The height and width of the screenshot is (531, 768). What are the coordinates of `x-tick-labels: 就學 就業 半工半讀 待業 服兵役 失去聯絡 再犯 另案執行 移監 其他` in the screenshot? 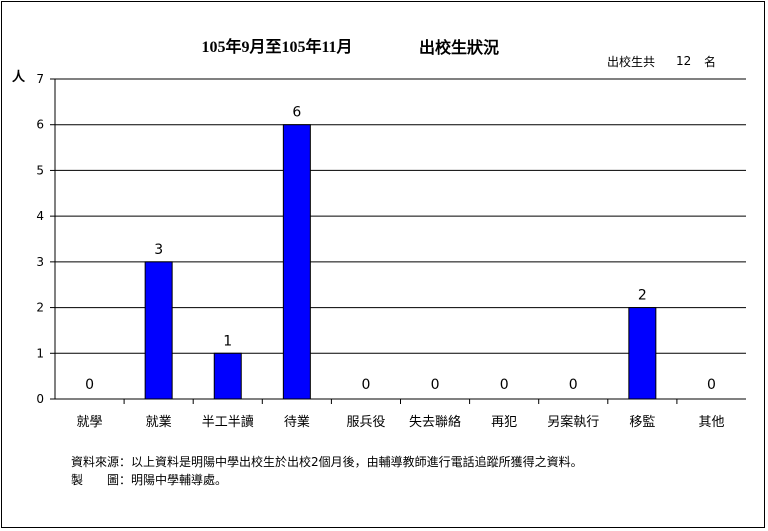 It's located at (400, 414).